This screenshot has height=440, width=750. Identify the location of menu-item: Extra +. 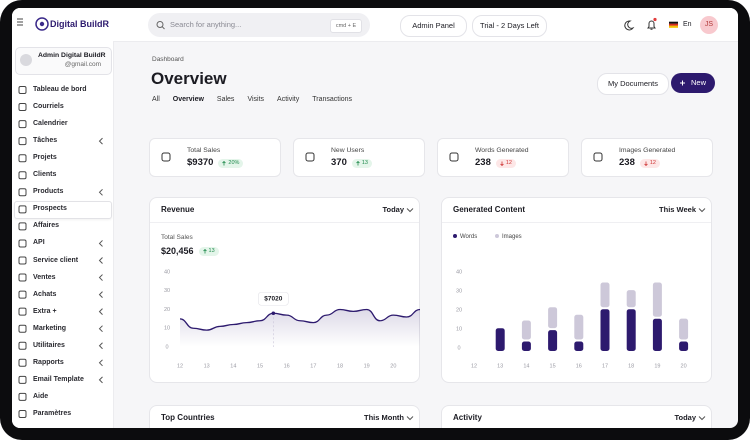
(45, 311).